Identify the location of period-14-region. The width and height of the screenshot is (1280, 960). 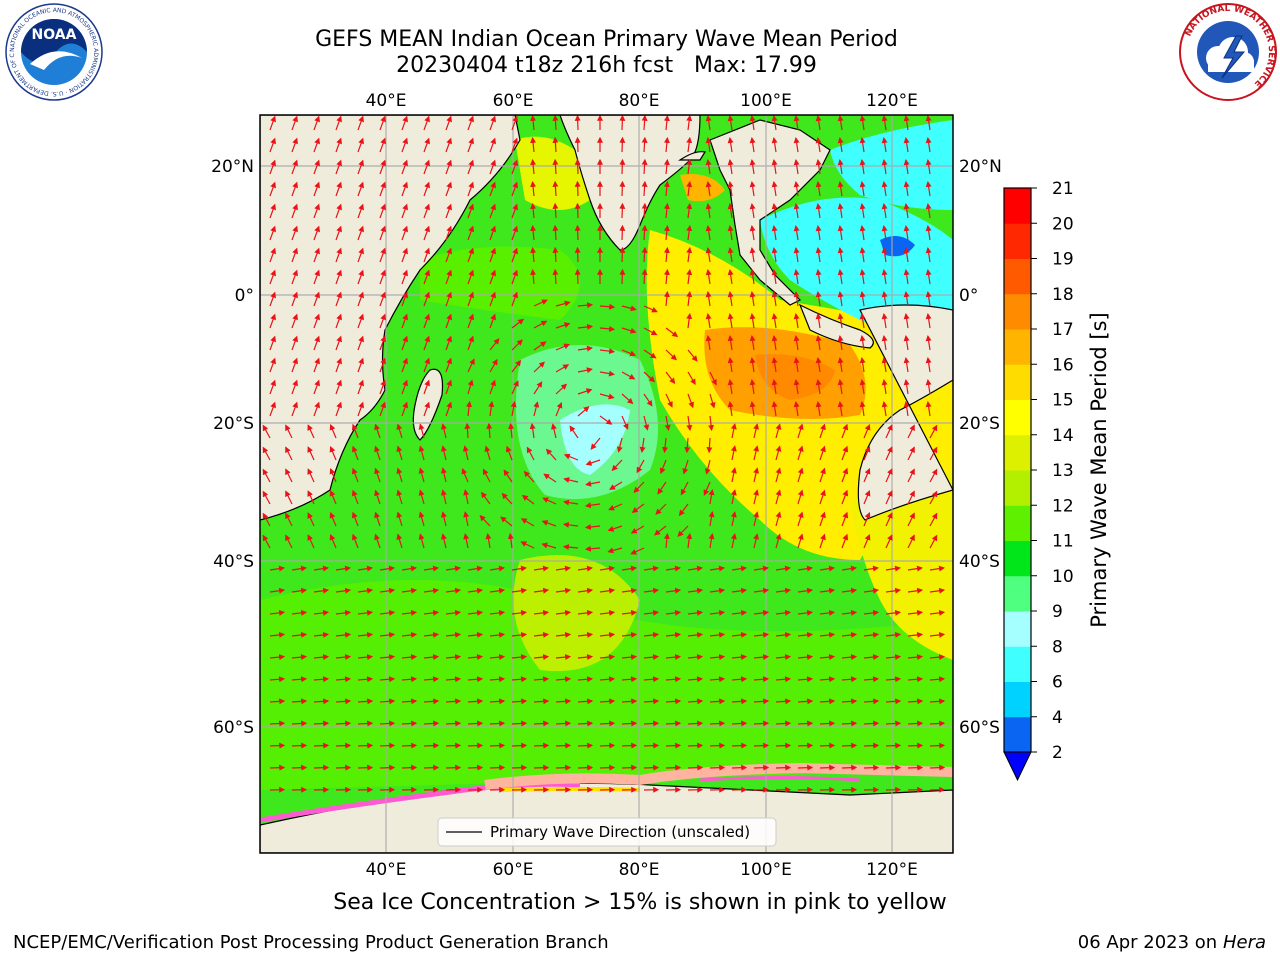
(901, 565).